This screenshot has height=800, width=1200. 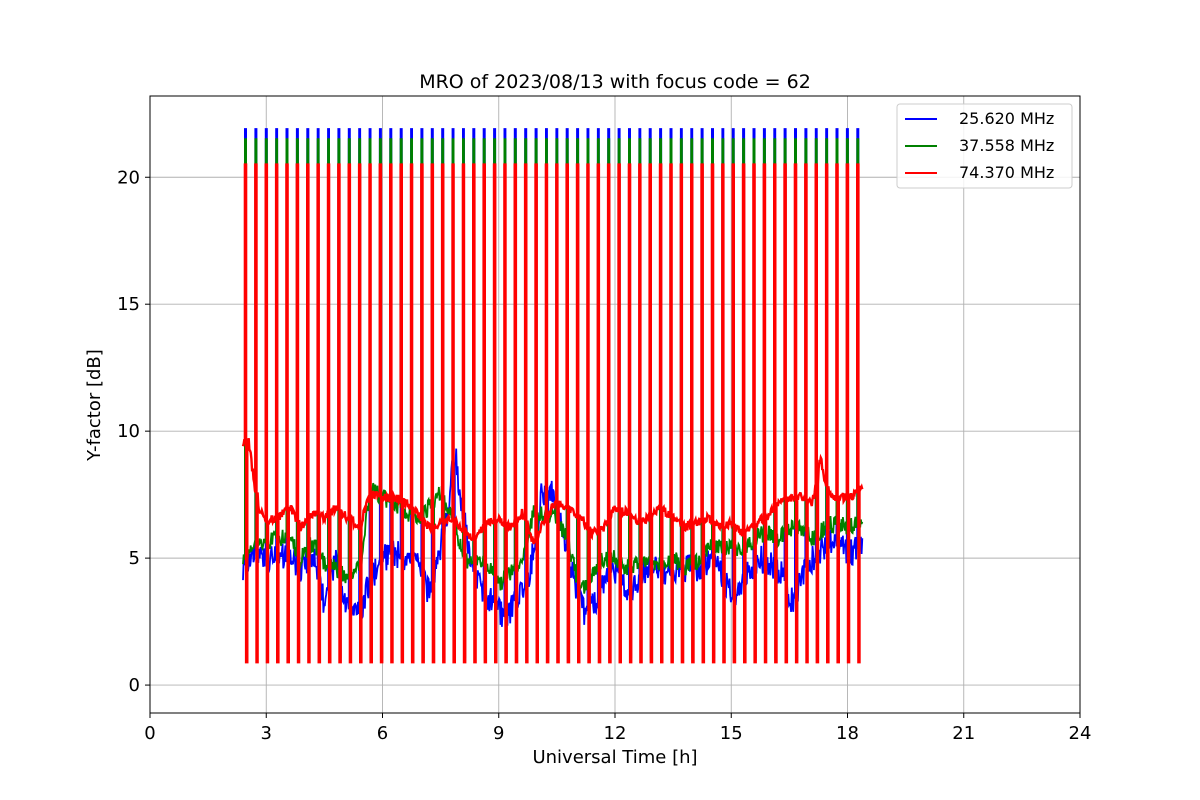 What do you see at coordinates (134, 558) in the screenshot?
I see `y-tick-label: 5` at bounding box center [134, 558].